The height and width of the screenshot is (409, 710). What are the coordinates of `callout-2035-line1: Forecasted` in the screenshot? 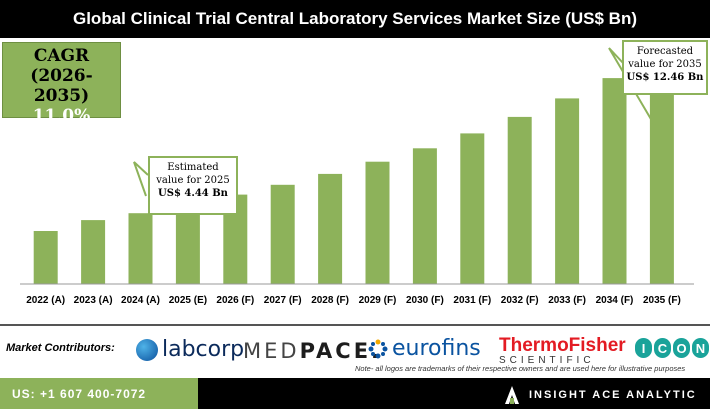 It's located at (665, 51).